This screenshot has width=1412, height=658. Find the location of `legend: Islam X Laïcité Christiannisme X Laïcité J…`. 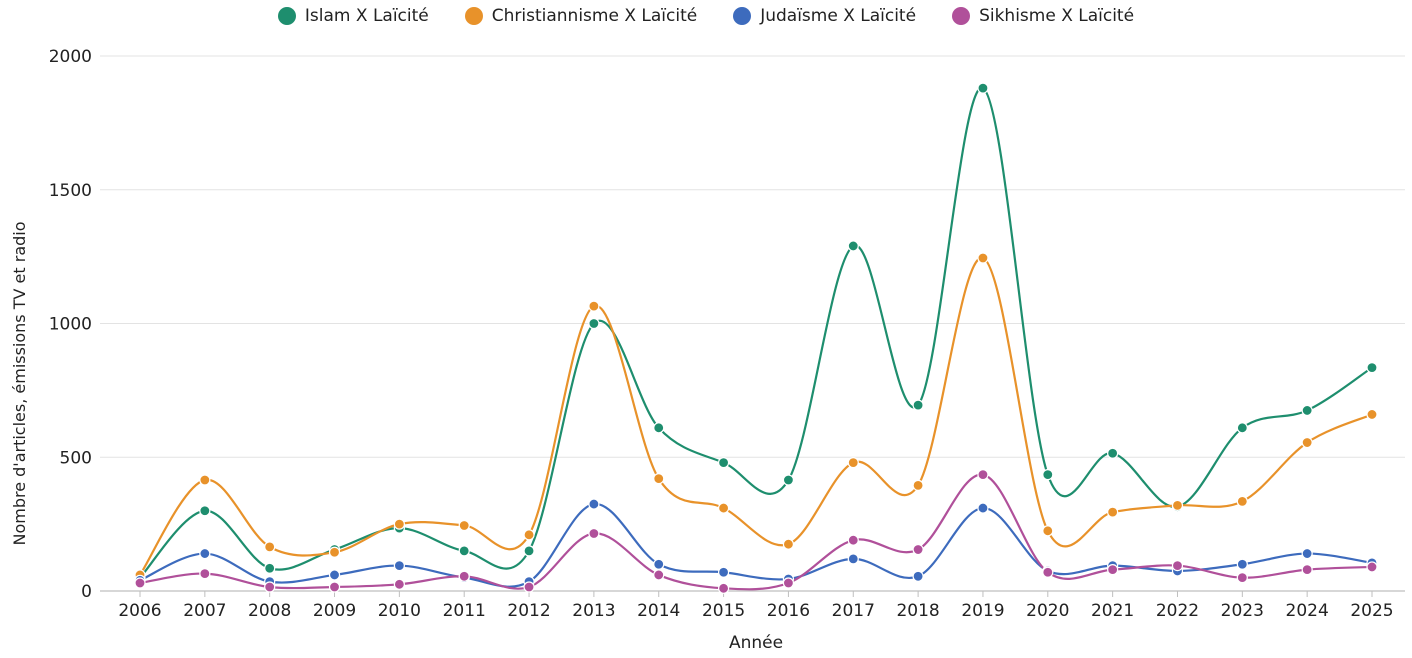

legend: Islam X Laïcité Christiannisme X Laïcité J… is located at coordinates (706, 16).